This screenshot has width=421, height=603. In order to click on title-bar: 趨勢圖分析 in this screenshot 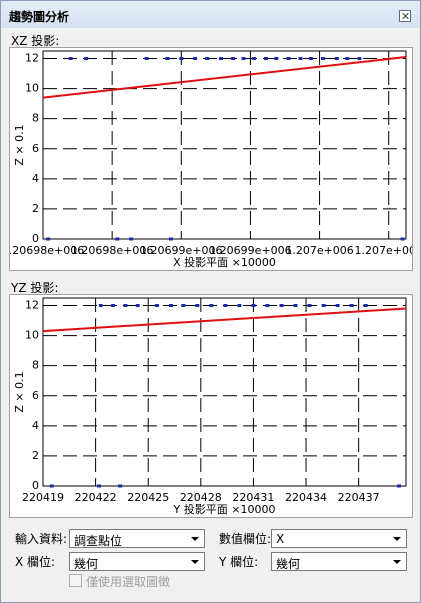, I will do `click(210, 14)`.